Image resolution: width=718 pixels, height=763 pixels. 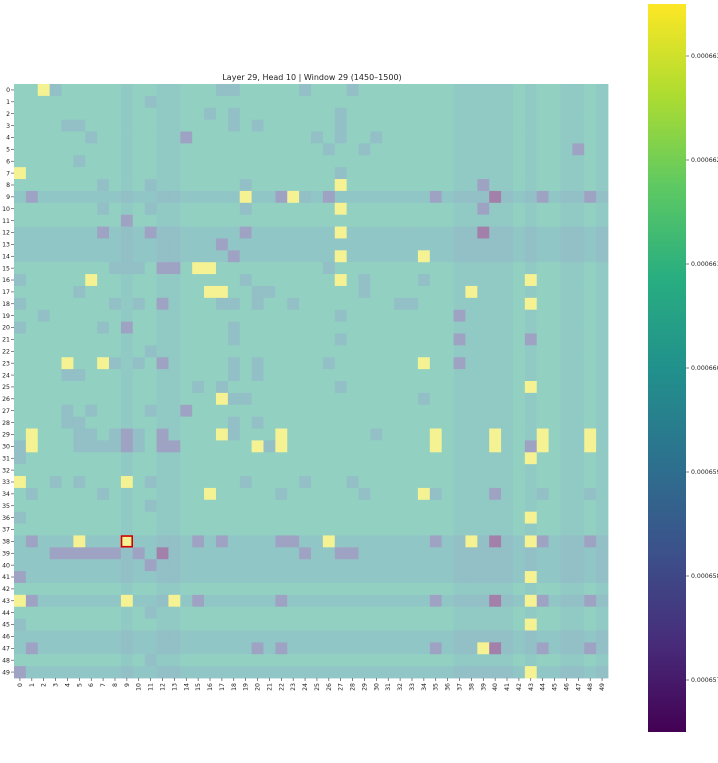 I want to click on x-tick-label: 20, so click(x=258, y=687).